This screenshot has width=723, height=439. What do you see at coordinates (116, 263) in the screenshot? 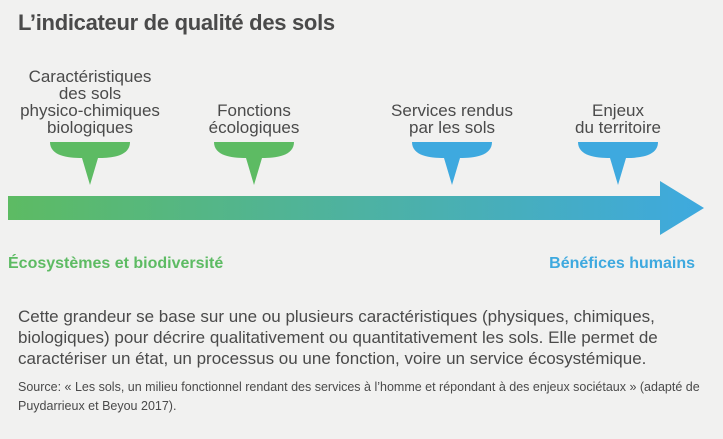
I see `axis-label-left: Écosystèmes et biodiversité` at bounding box center [116, 263].